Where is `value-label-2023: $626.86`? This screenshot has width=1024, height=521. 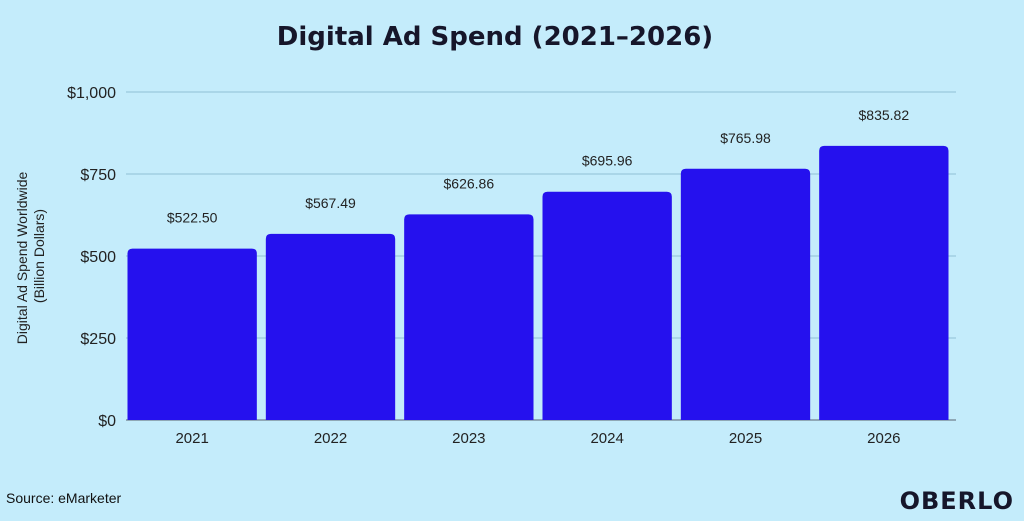
value-label-2023: $626.86 is located at coordinates (469, 183).